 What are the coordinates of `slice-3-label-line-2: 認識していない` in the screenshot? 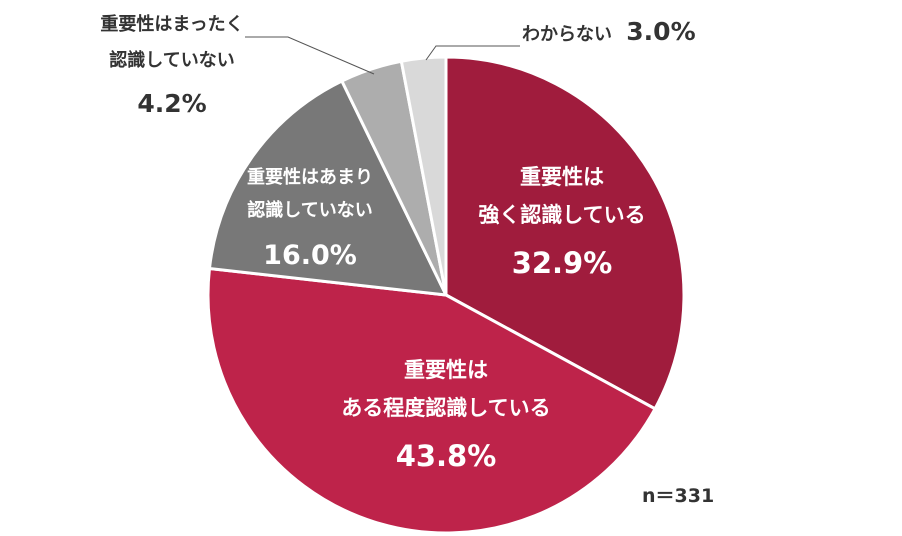 It's located at (309, 210).